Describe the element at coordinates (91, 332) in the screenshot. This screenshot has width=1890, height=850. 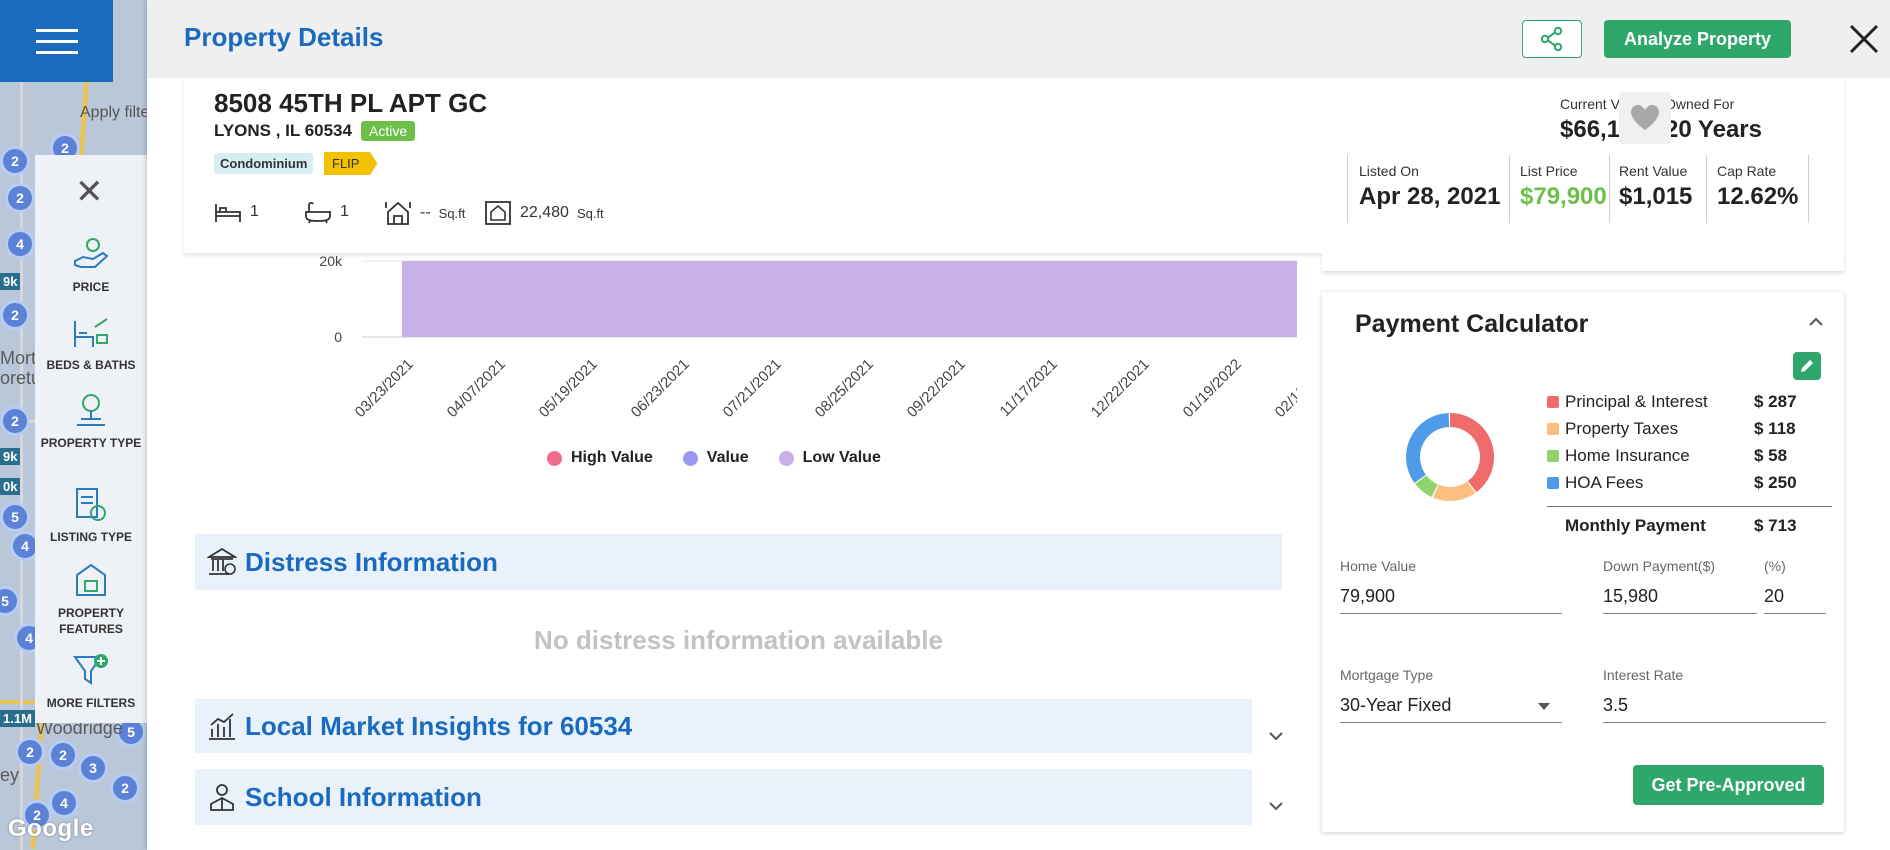
I see `beds-baths-icon` at that location.